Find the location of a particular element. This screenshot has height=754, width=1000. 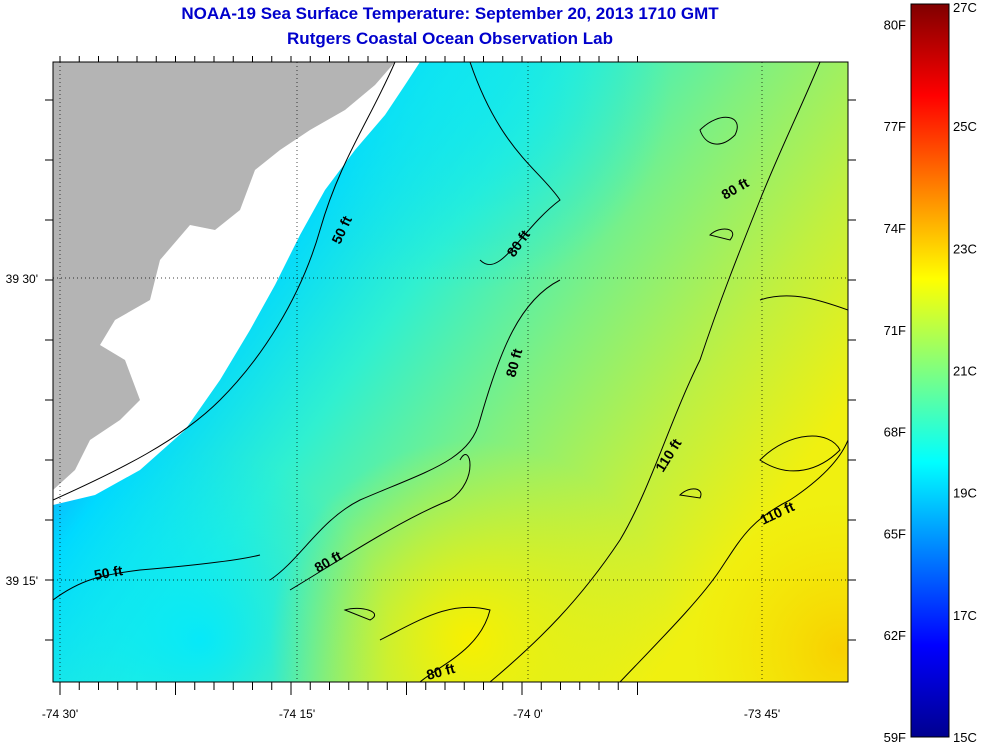

colorbar-label-c: 25C is located at coordinates (965, 126).